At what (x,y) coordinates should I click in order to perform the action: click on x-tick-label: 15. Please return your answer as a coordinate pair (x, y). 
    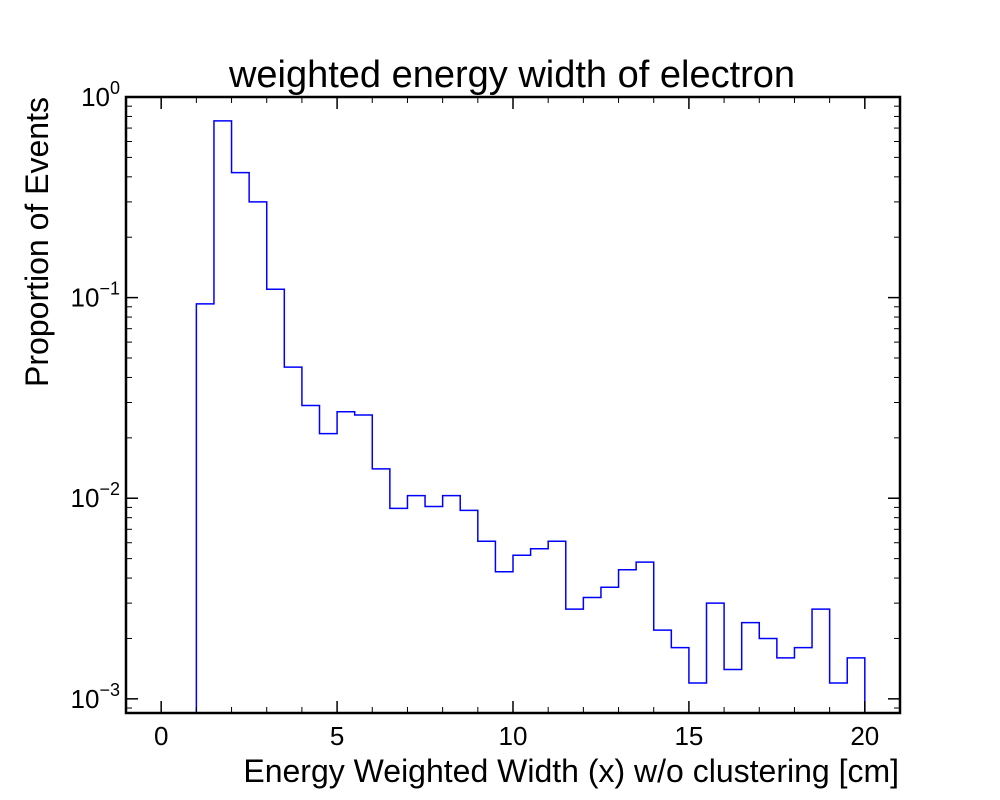
    Looking at the image, I should click on (688, 736).